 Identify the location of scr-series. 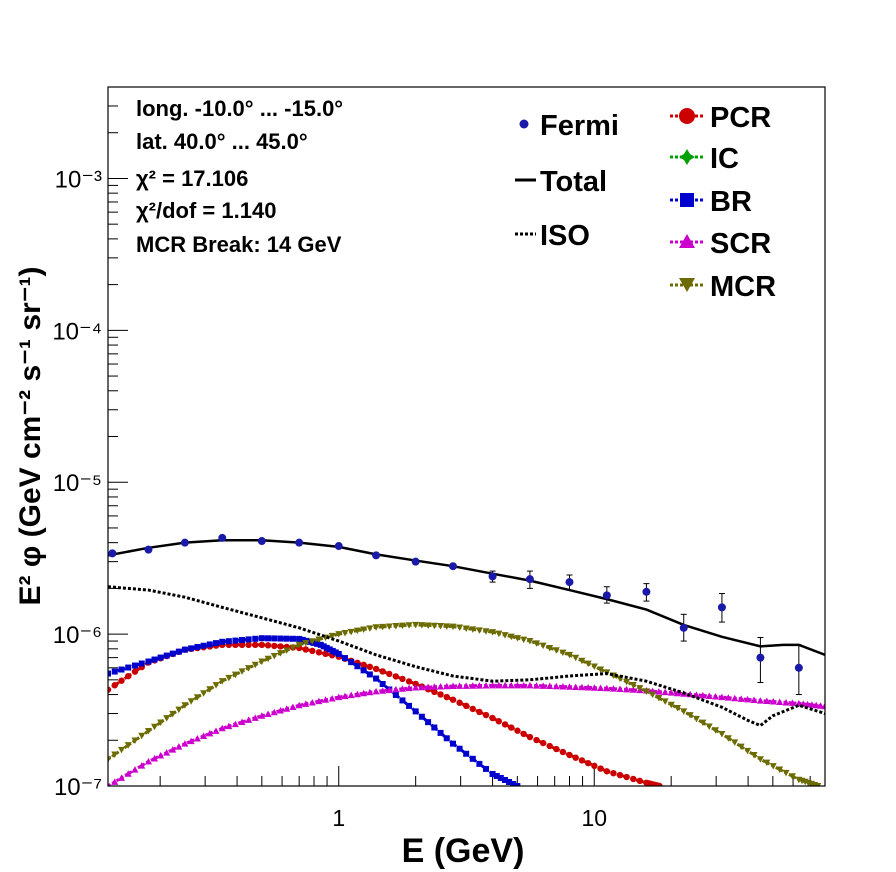
(466, 733).